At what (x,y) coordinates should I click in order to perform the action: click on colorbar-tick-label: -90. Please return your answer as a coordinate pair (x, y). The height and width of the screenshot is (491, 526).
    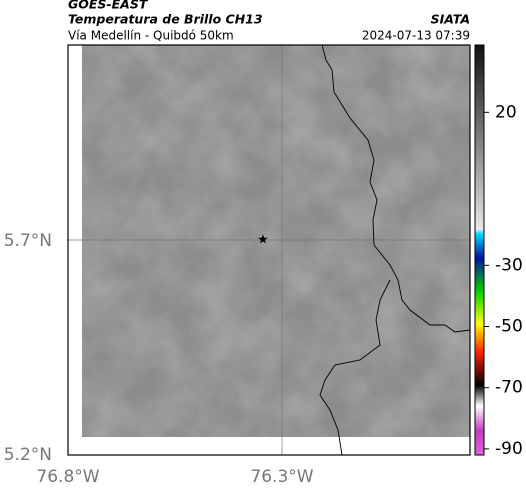
    Looking at the image, I should click on (509, 449).